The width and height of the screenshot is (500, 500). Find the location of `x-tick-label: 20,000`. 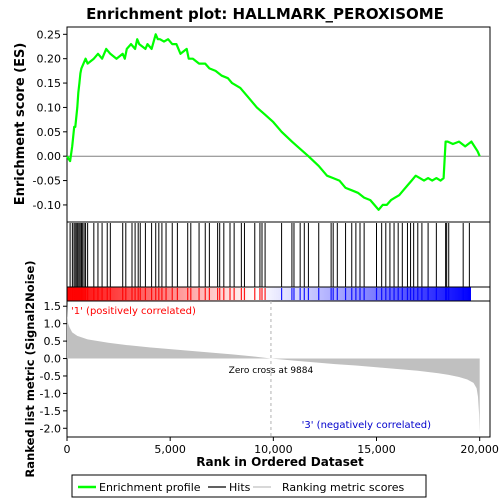

x-tick-label: 20,000 is located at coordinates (479, 449).